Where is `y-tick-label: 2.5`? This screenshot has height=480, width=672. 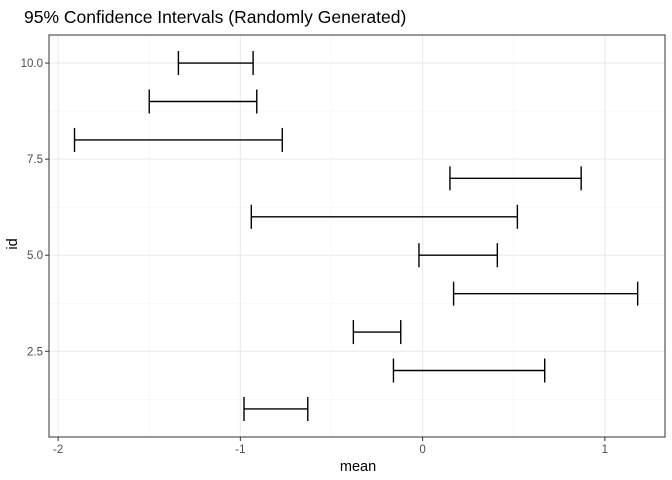
y-tick-label: 2.5 is located at coordinates (35, 352).